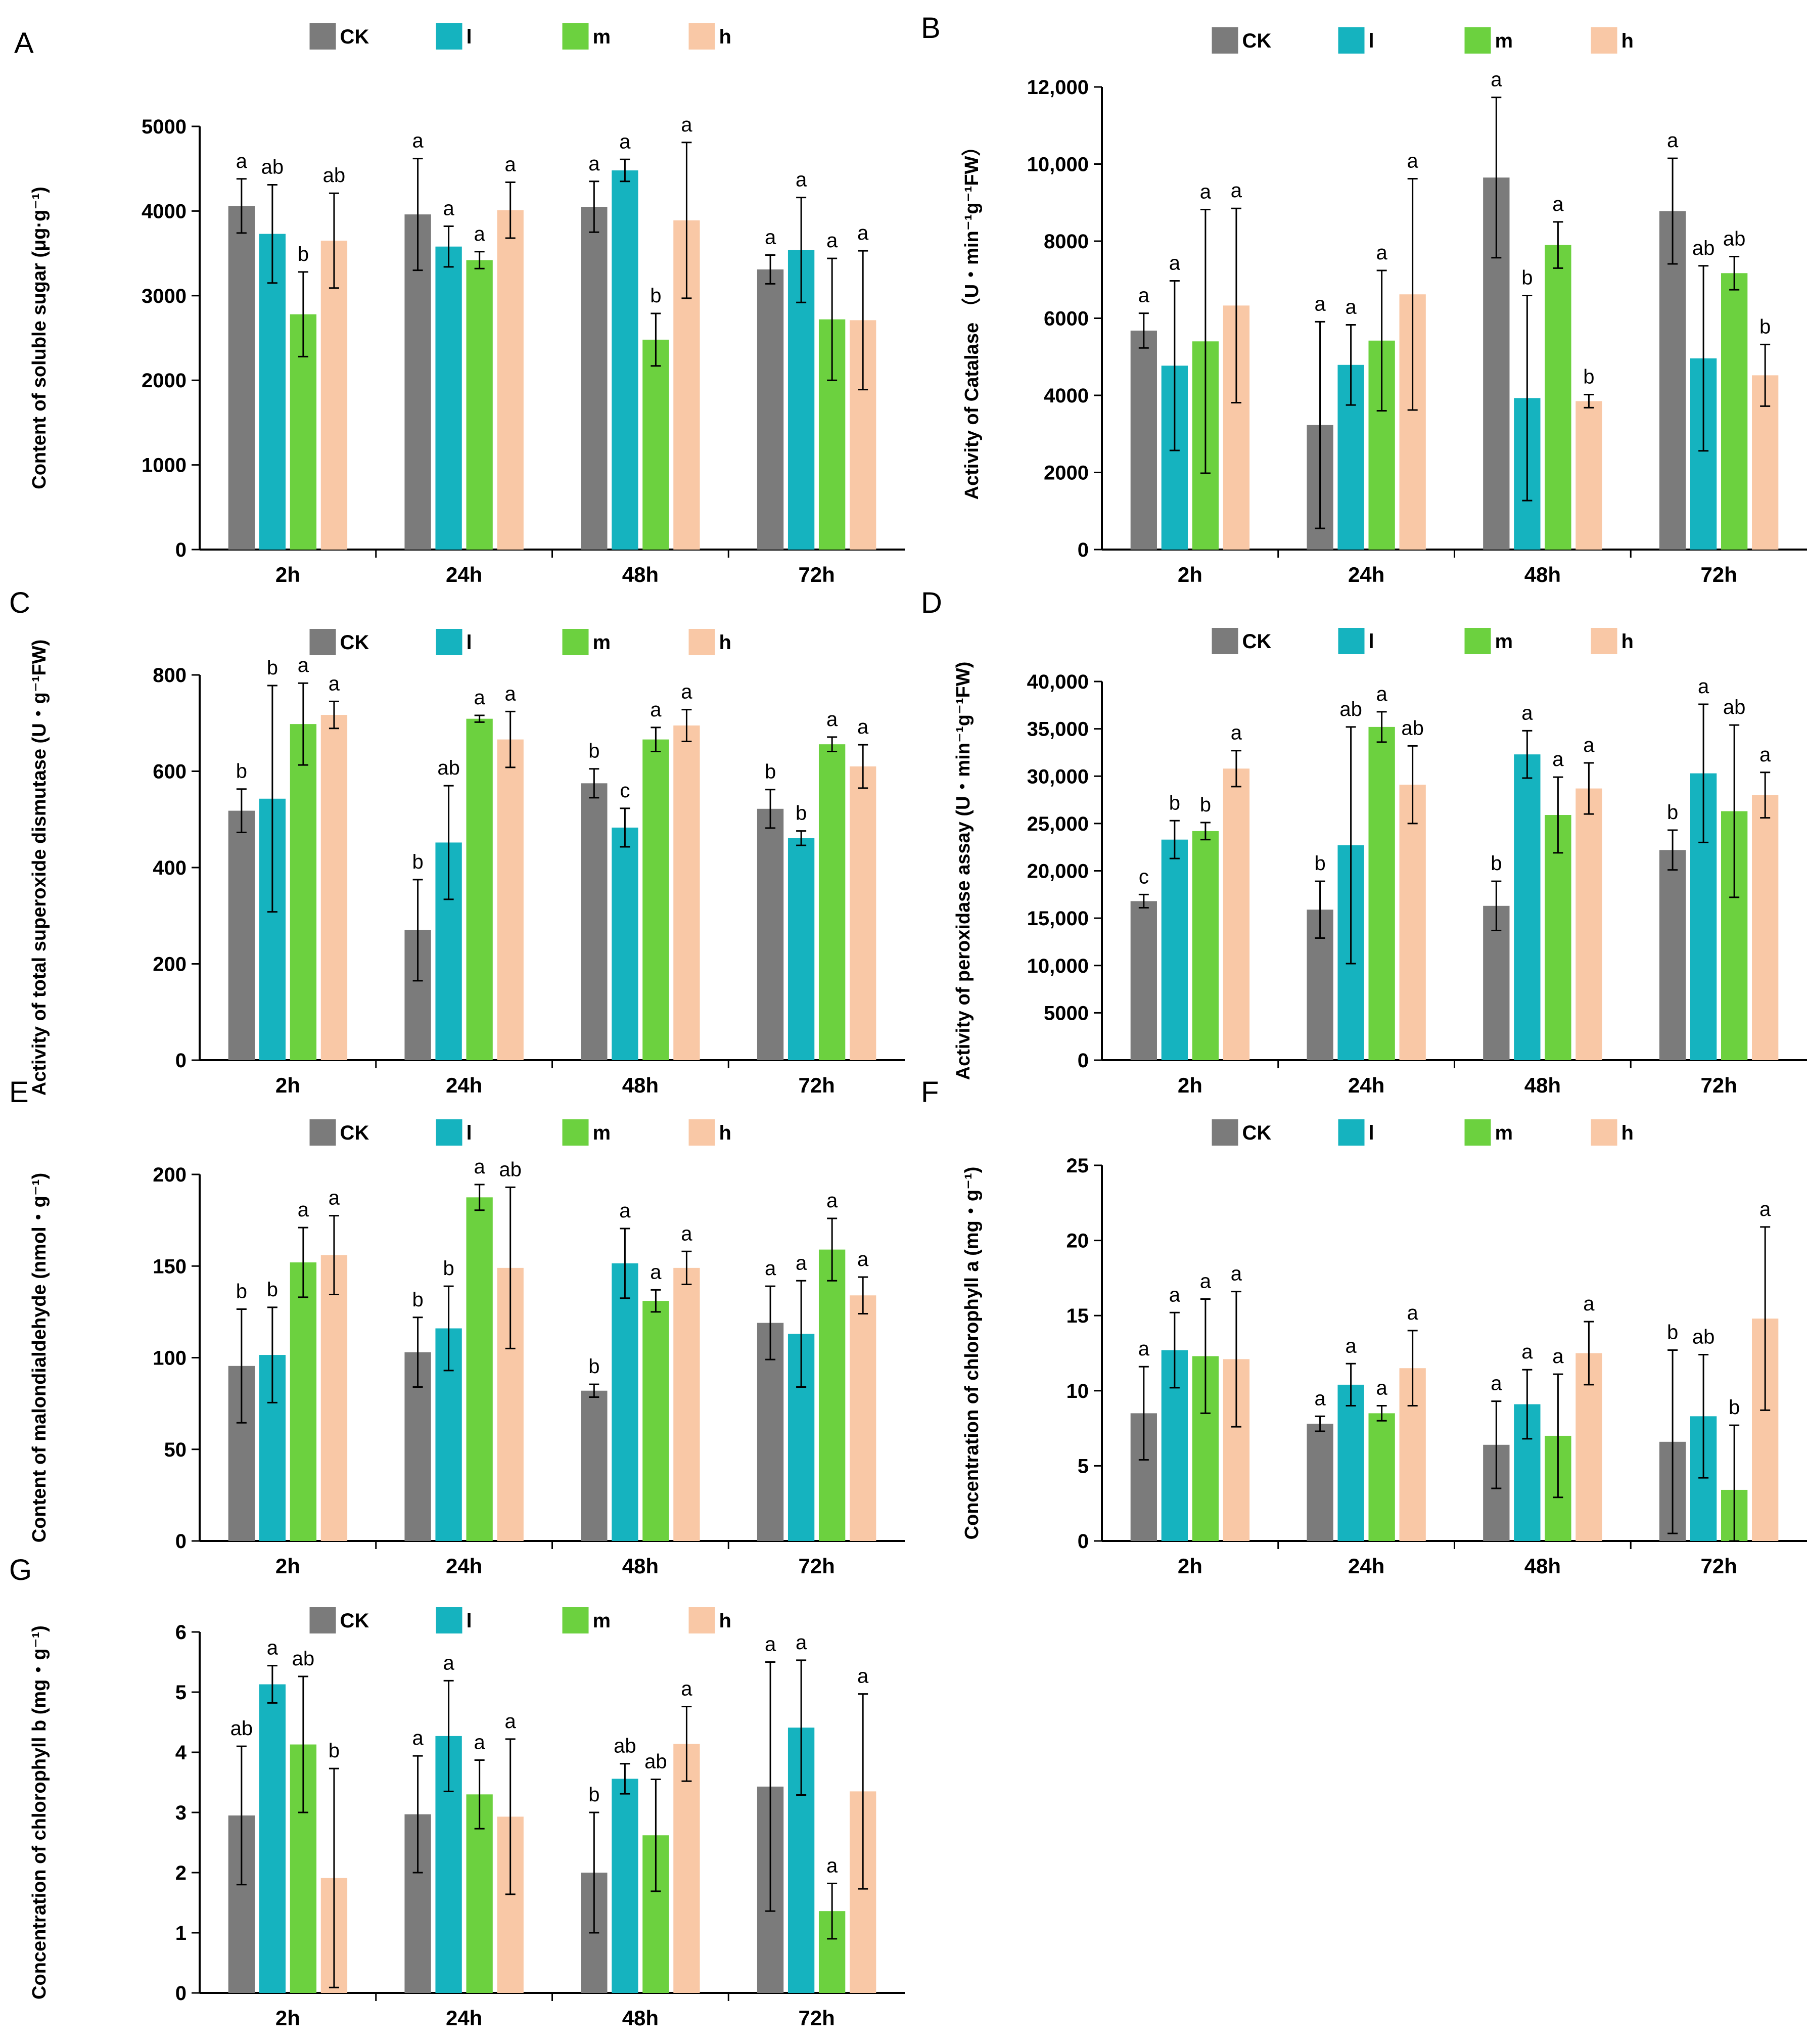 The width and height of the screenshot is (1807, 2044). I want to click on y-axis-label: Concentration of chlorophyll a (mg・g⁻¹), so click(972, 1353).